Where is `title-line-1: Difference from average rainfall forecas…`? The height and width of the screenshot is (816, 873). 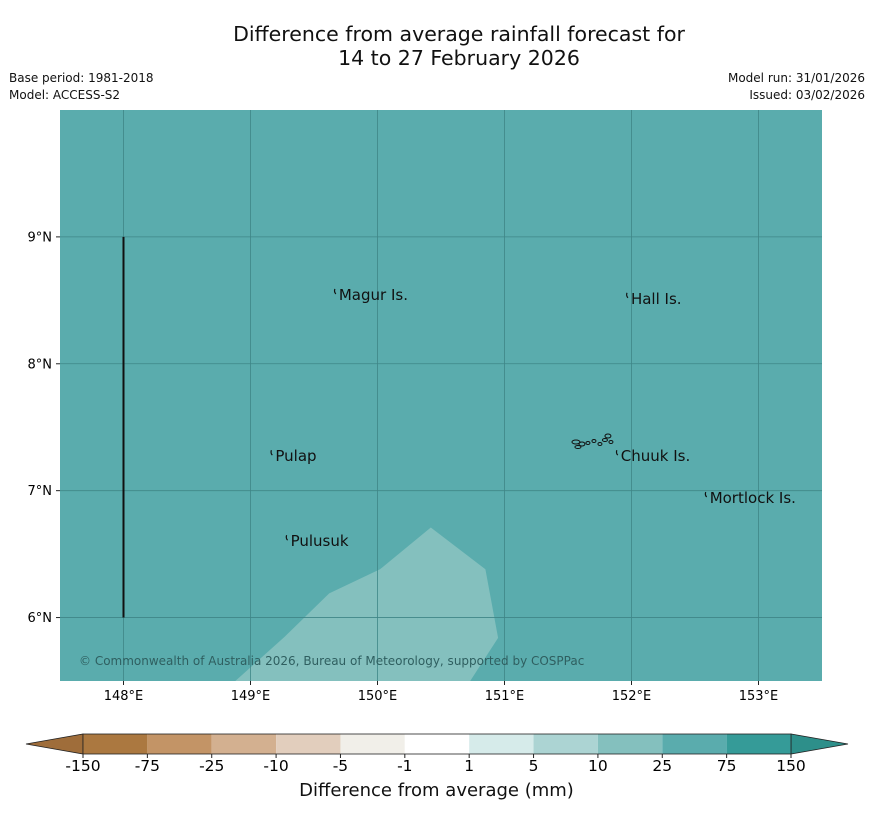
title-line-1: Difference from average rainfall forecas… is located at coordinates (459, 34).